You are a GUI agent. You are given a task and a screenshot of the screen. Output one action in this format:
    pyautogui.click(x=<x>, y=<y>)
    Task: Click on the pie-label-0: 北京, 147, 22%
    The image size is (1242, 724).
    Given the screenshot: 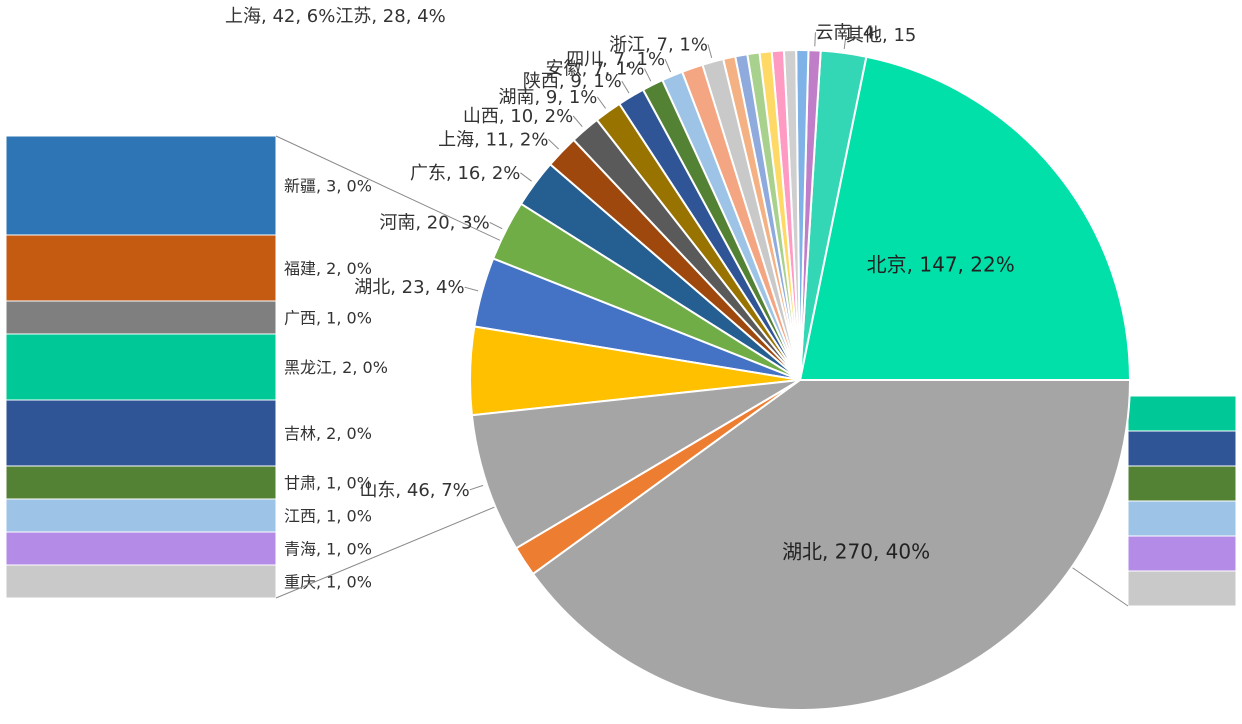 What is the action you would take?
    pyautogui.click(x=941, y=264)
    